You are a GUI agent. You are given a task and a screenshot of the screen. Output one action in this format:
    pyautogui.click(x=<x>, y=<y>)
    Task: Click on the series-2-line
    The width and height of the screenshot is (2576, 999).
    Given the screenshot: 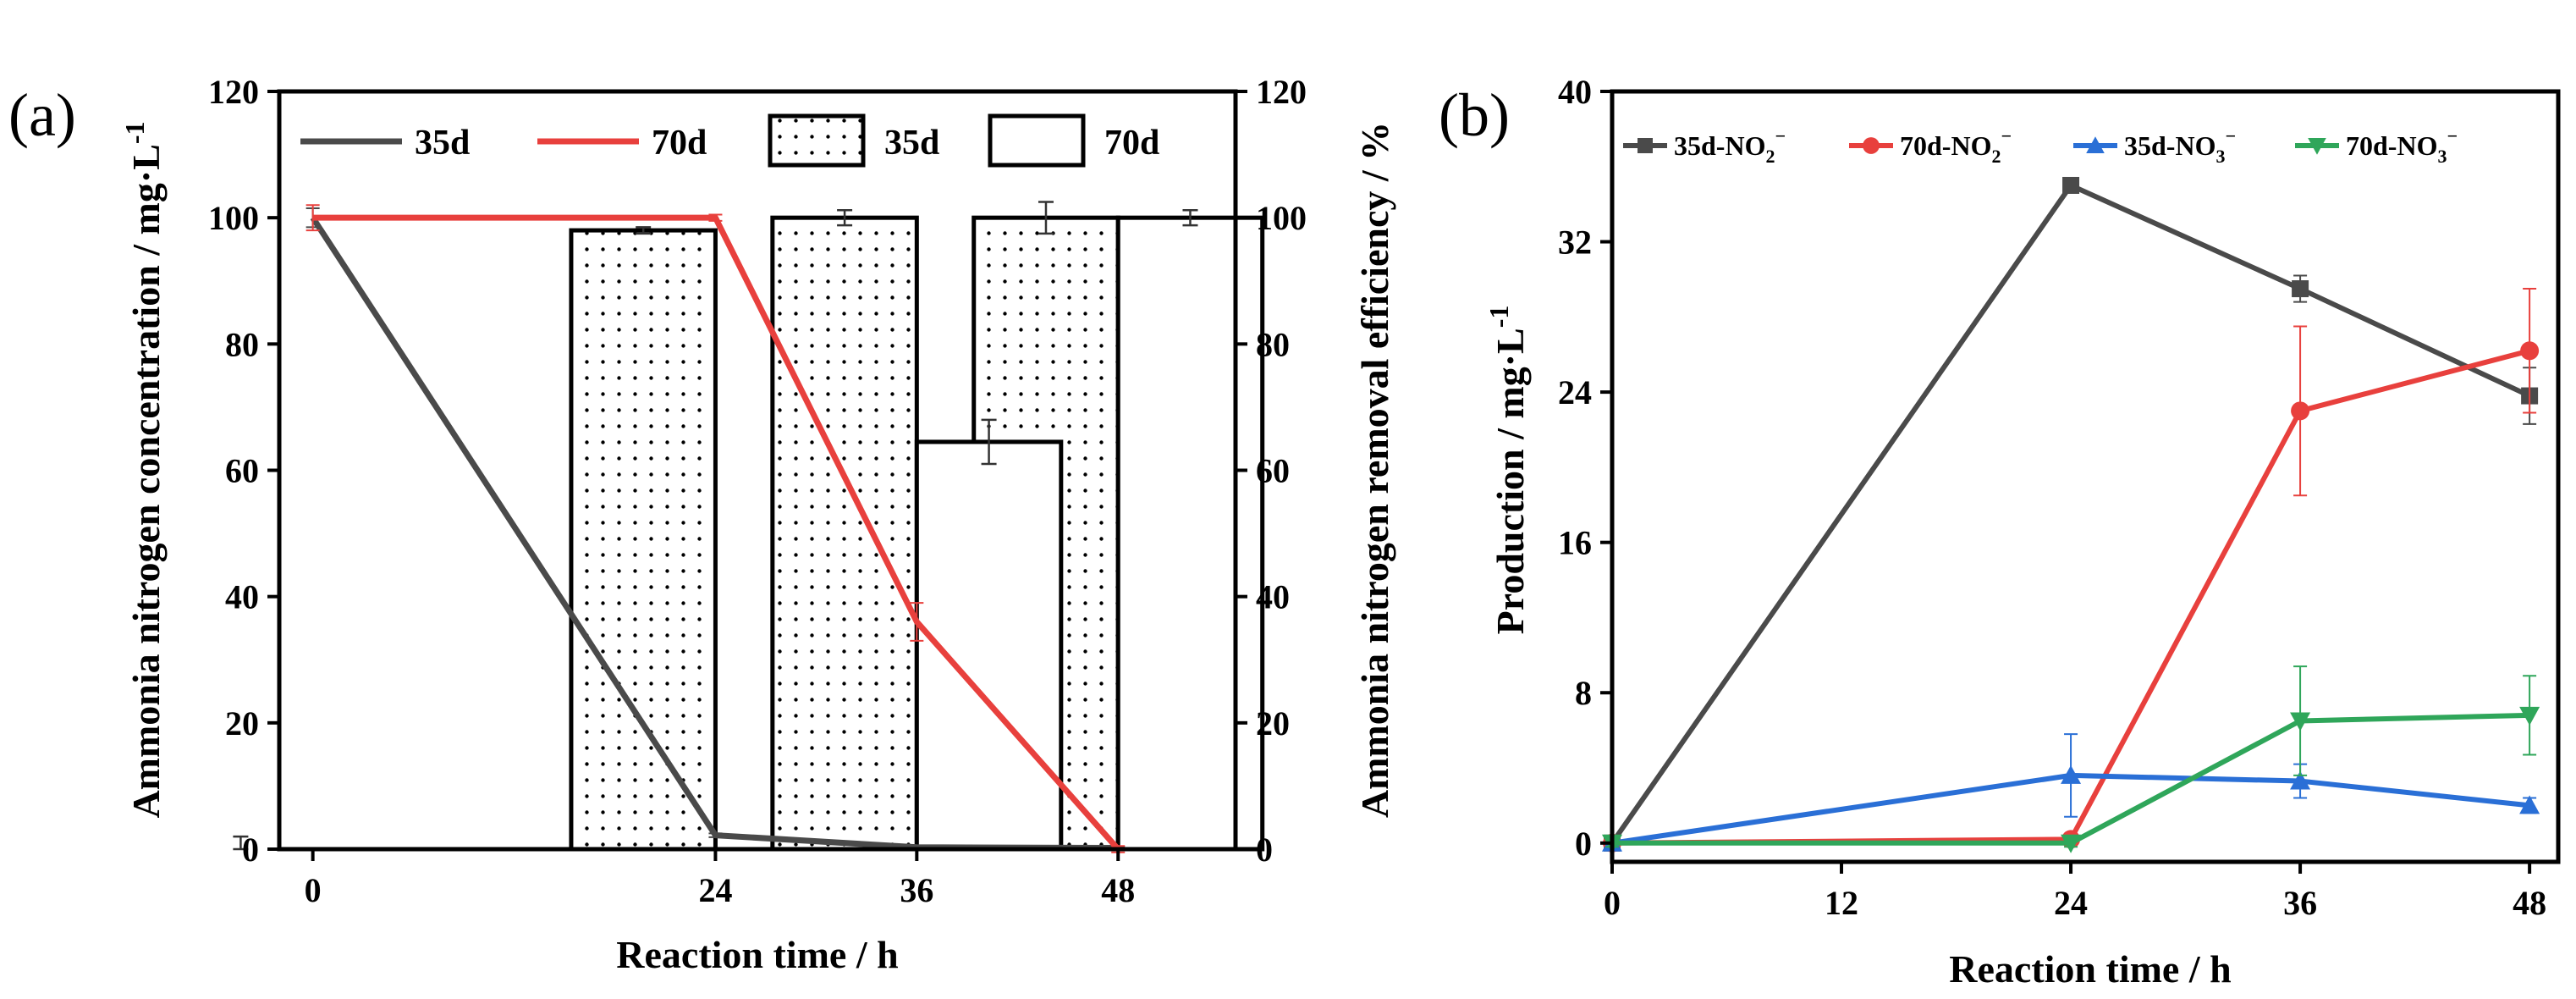 What is the action you would take?
    pyautogui.click(x=2070, y=809)
    